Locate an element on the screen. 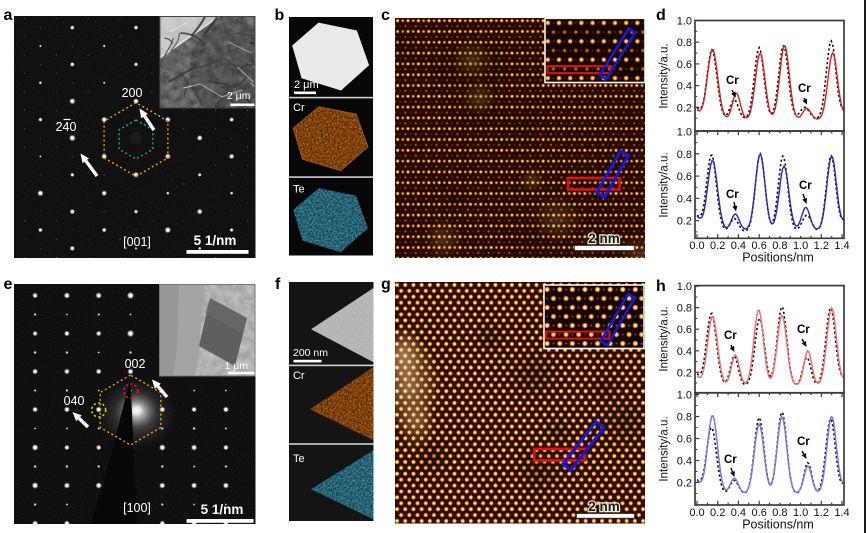 This screenshot has width=866, height=533. svg-text: [100] is located at coordinates (137, 508).